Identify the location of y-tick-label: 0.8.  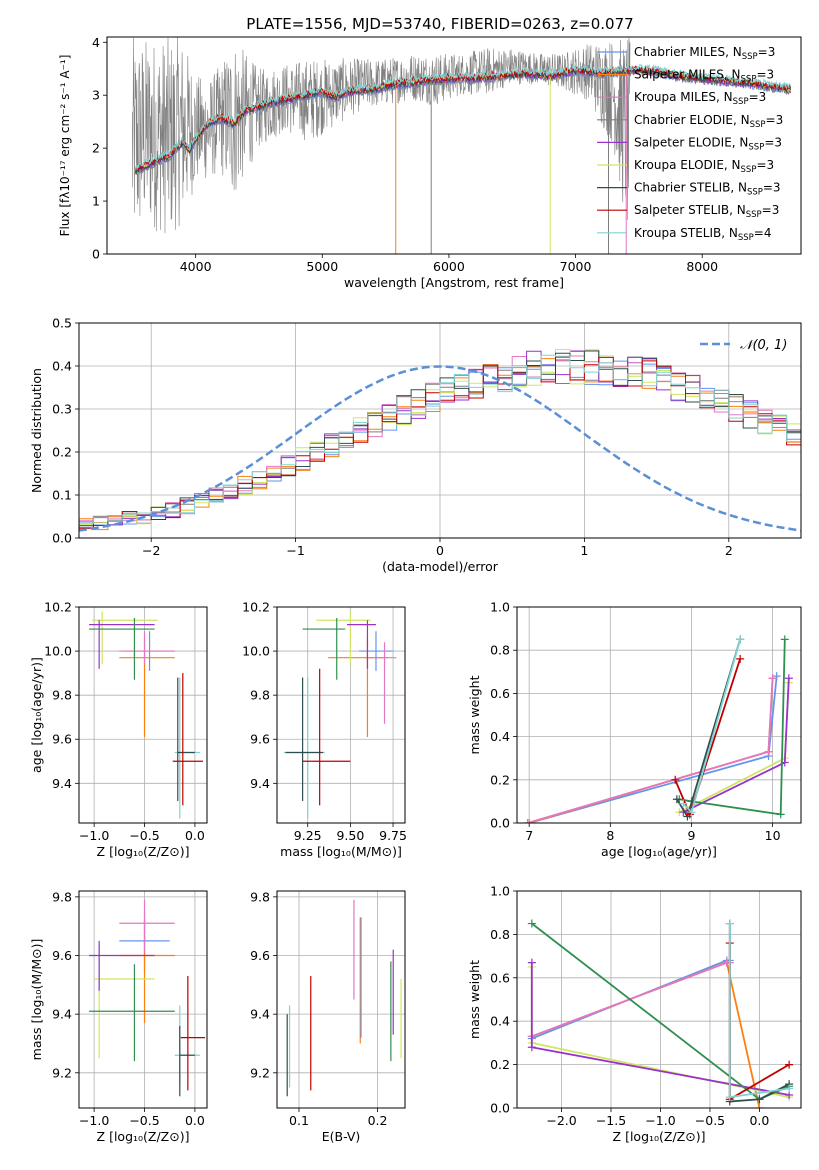
(500, 650).